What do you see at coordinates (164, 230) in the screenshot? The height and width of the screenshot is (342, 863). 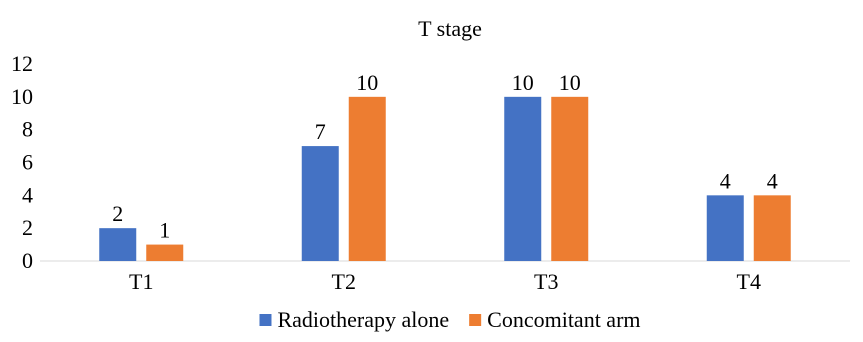 I see `data-label: 1` at bounding box center [164, 230].